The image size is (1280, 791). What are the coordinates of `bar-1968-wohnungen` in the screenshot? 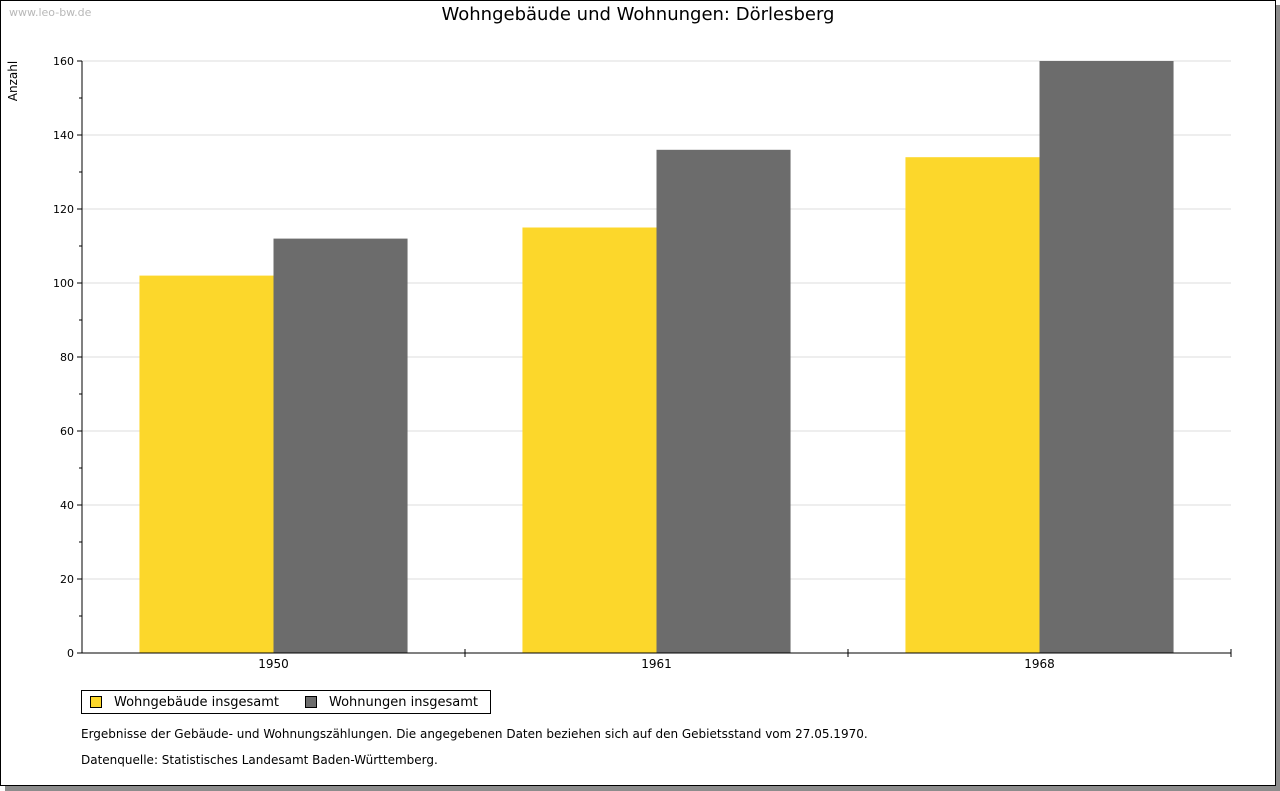 It's located at (1106, 357).